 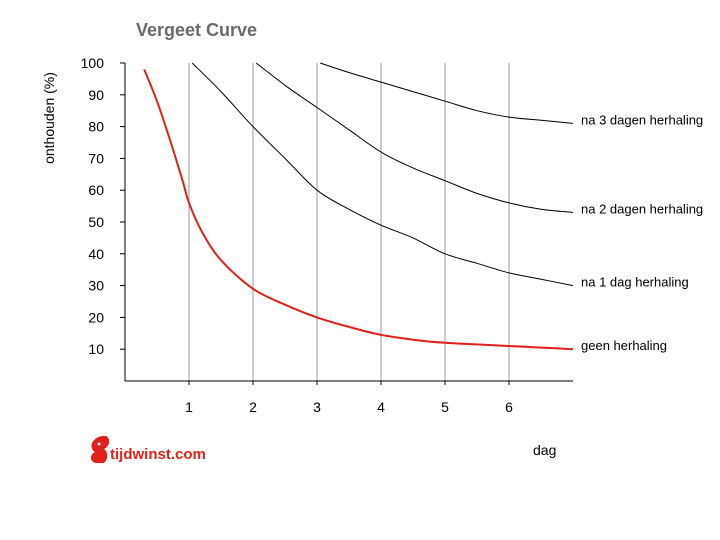 What do you see at coordinates (196, 30) in the screenshot?
I see `chart-title: Vergeet Curve` at bounding box center [196, 30].